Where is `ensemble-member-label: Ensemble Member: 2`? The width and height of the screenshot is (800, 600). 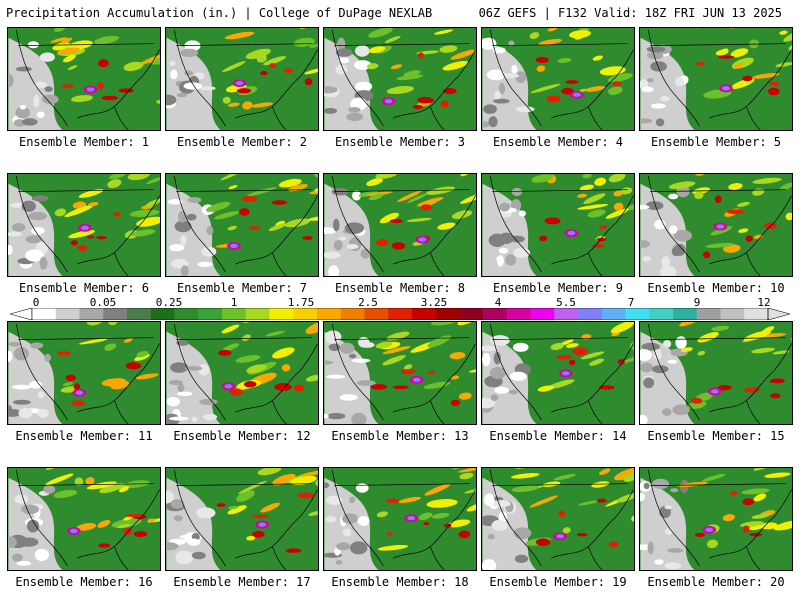
ensemble-member-label: Ensemble Member: 2 is located at coordinates (242, 142).